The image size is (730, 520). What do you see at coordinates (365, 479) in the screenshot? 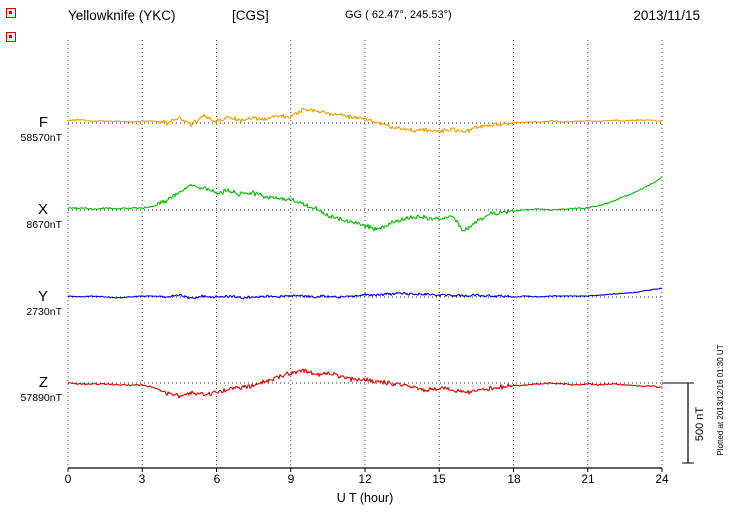
I see `x-tick-12: 12` at bounding box center [365, 479].